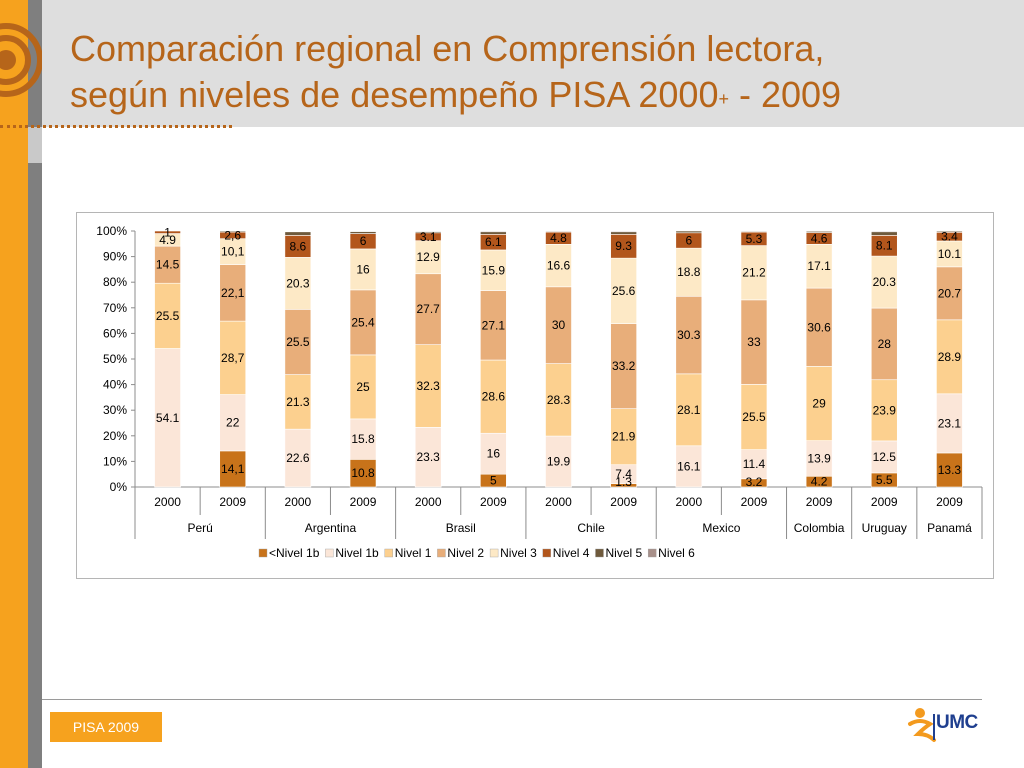 This screenshot has width=1024, height=768. I want to click on x-country-label: Uruguay, so click(884, 528).